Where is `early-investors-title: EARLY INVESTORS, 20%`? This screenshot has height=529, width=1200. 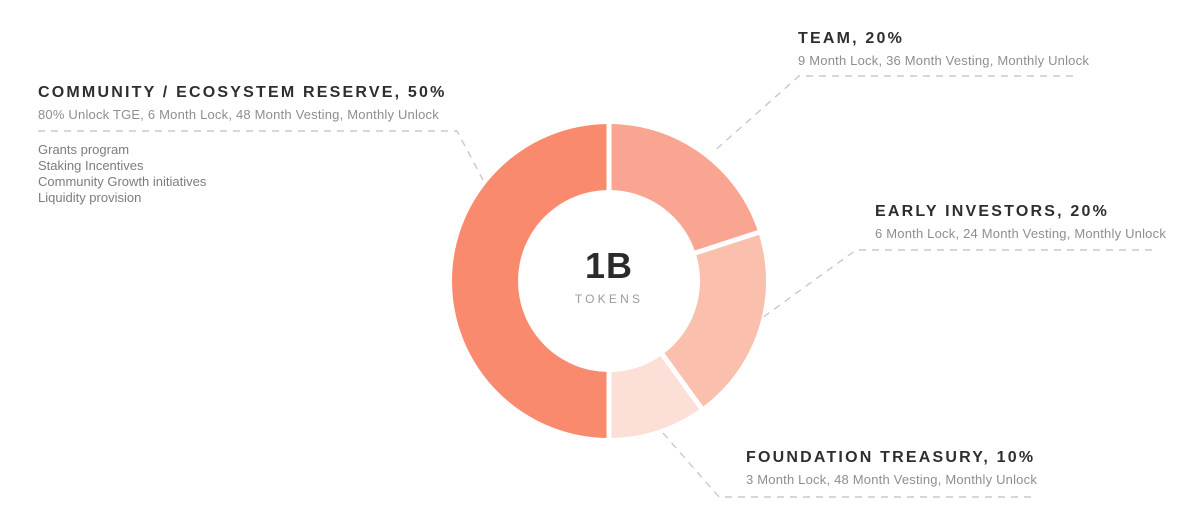
early-investors-title: EARLY INVESTORS, 20% is located at coordinates (992, 211).